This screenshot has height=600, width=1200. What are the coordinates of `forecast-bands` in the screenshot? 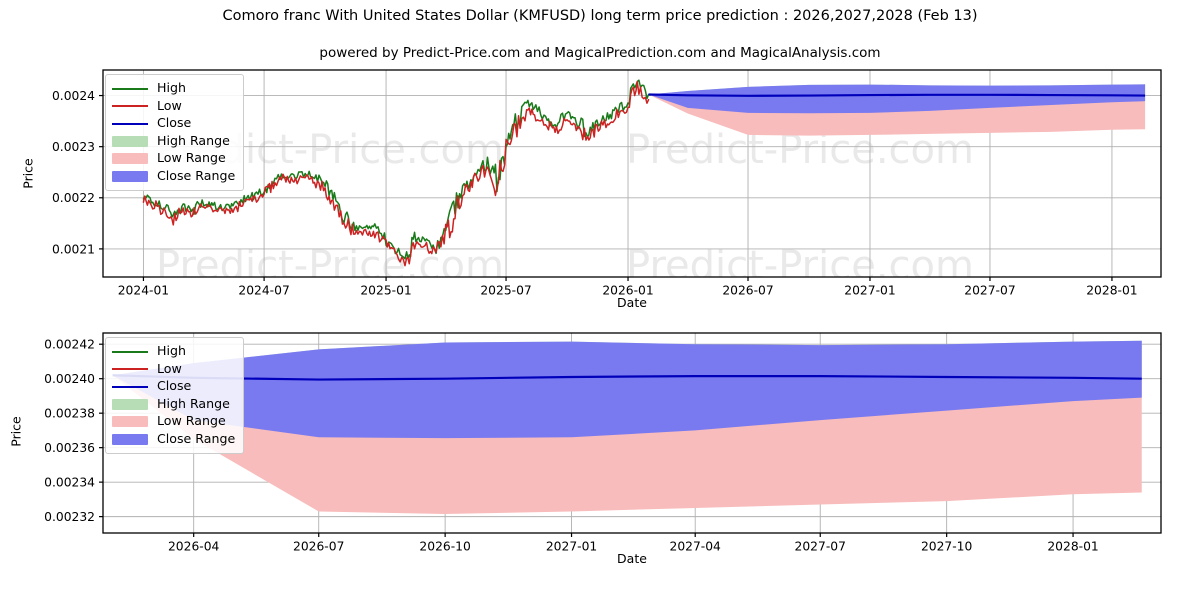 It's located at (897, 110).